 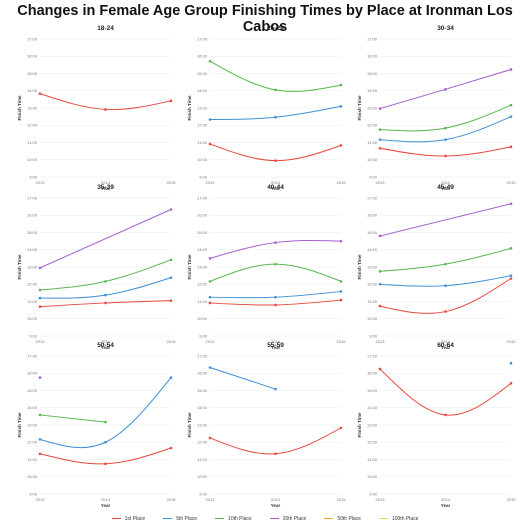 I want to click on series-line-10th Place, so click(x=105, y=275).